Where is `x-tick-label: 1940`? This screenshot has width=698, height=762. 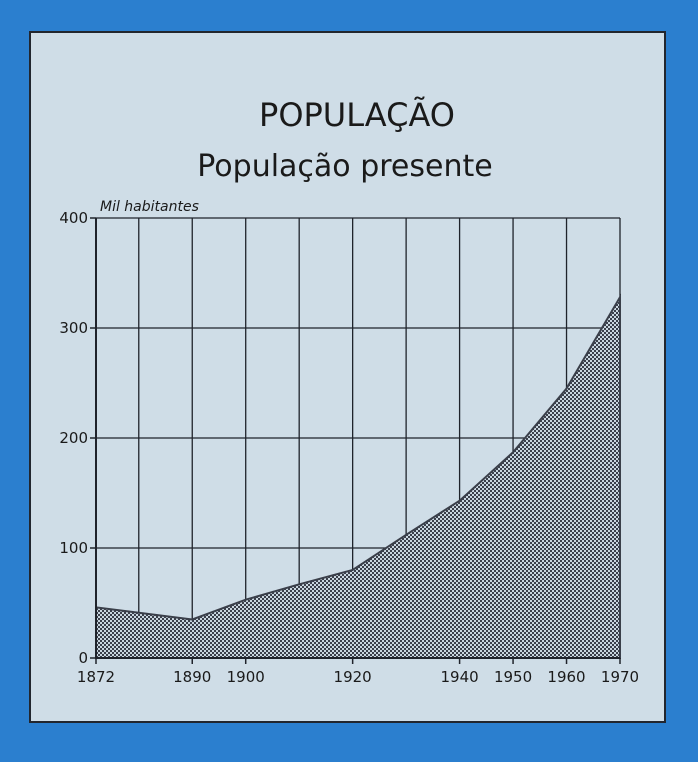
x-tick-label: 1940 is located at coordinates (459, 677).